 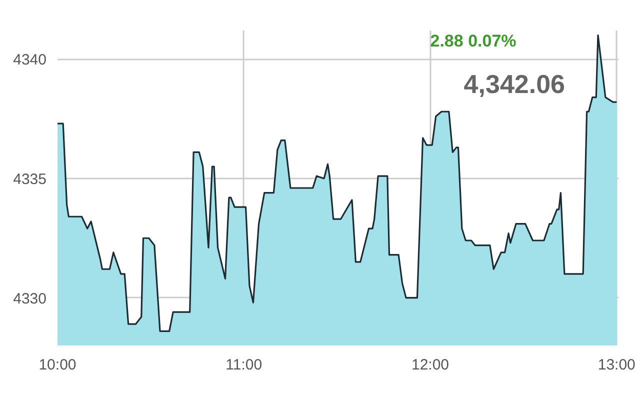 What do you see at coordinates (473, 41) in the screenshot?
I see `annotation: 2.88 0.07%` at bounding box center [473, 41].